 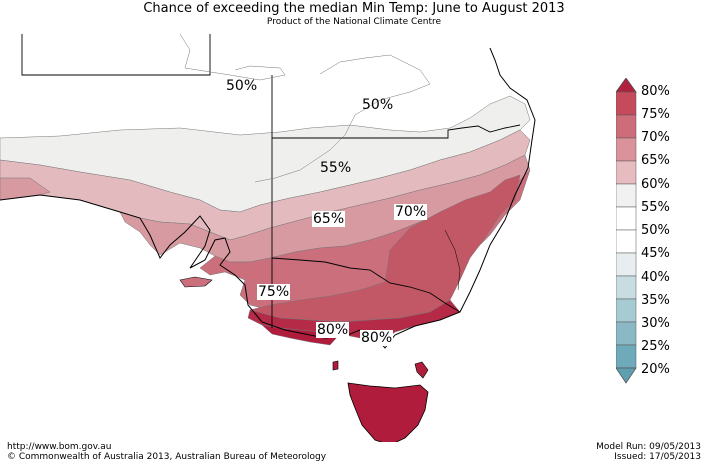 What do you see at coordinates (274, 292) in the screenshot?
I see `contour-label-75: 75%` at bounding box center [274, 292].